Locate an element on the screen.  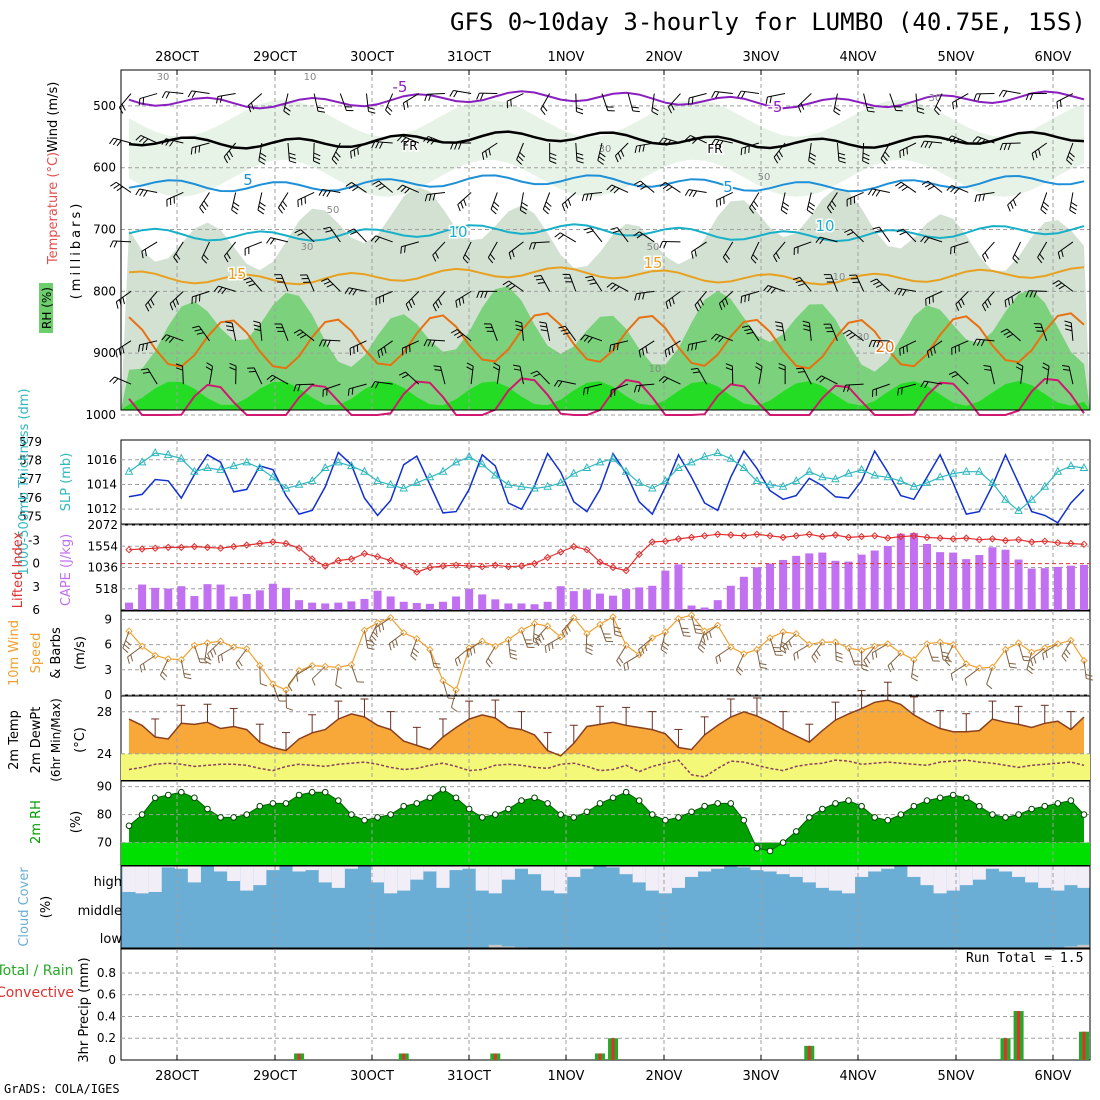
wind10m-marker is located at coordinates (665, 632).